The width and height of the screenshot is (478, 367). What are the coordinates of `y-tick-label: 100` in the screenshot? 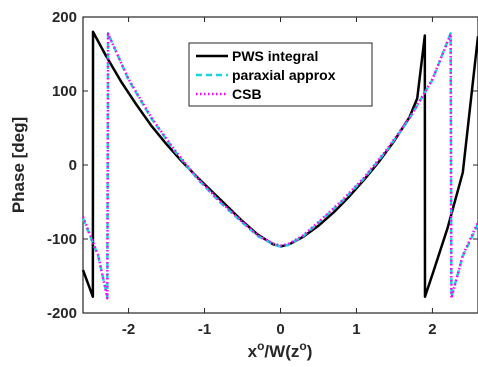 It's located at (64, 91).